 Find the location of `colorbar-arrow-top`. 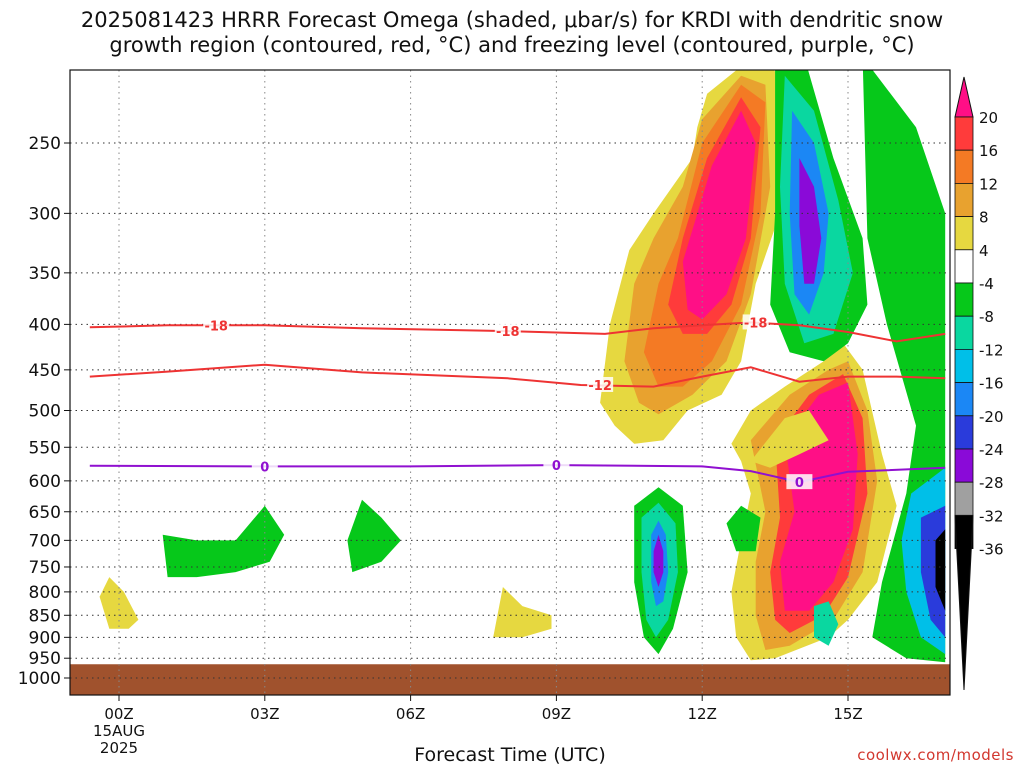

colorbar-arrow-top is located at coordinates (964, 97).